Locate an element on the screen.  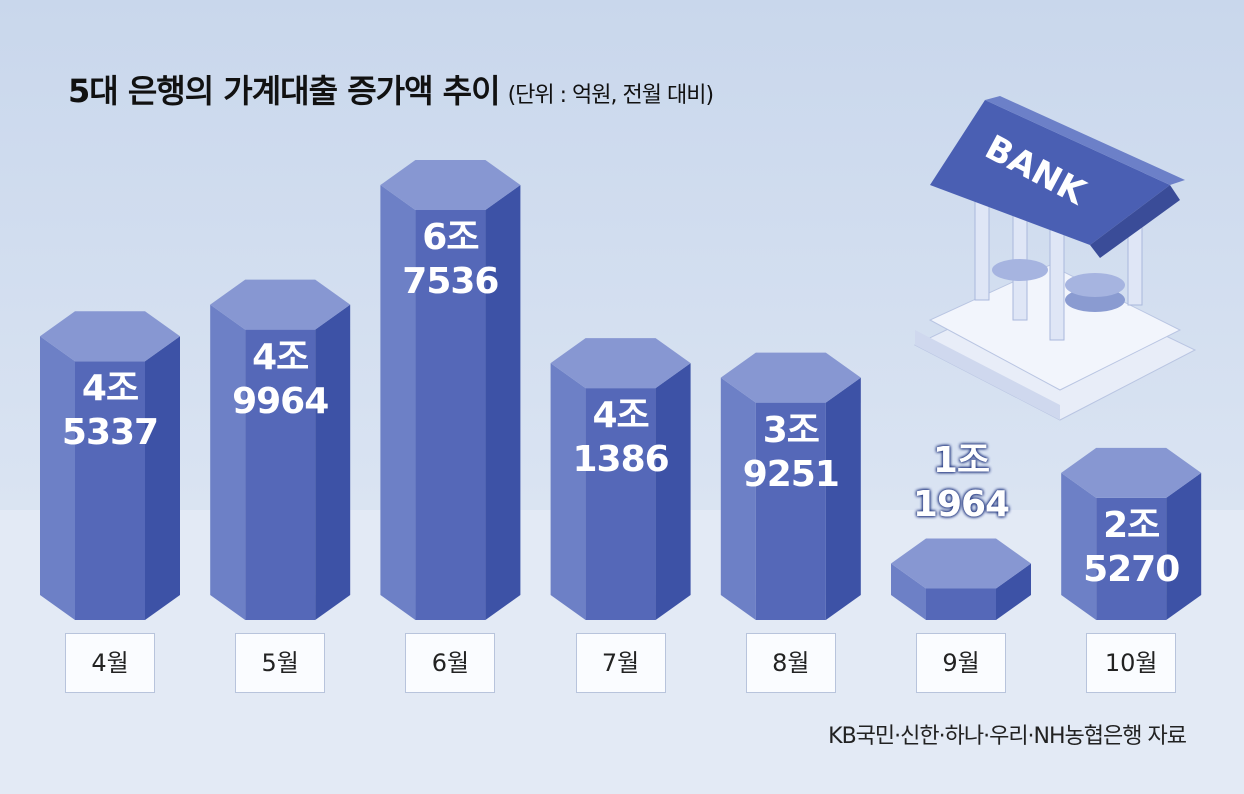
x-tick-label: 10월 is located at coordinates (1131, 663).